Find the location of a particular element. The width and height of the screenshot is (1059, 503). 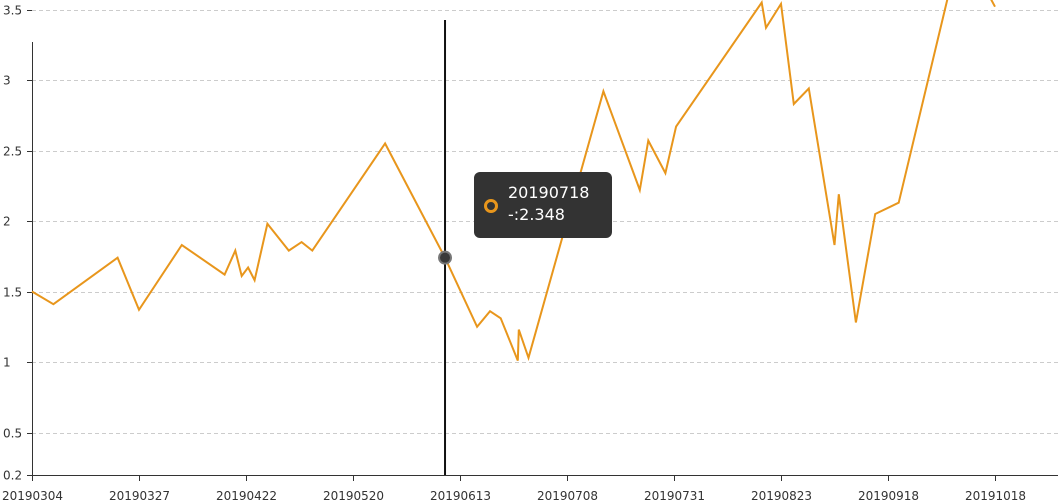

x-tick-label: 20190327 is located at coordinates (139, 496).